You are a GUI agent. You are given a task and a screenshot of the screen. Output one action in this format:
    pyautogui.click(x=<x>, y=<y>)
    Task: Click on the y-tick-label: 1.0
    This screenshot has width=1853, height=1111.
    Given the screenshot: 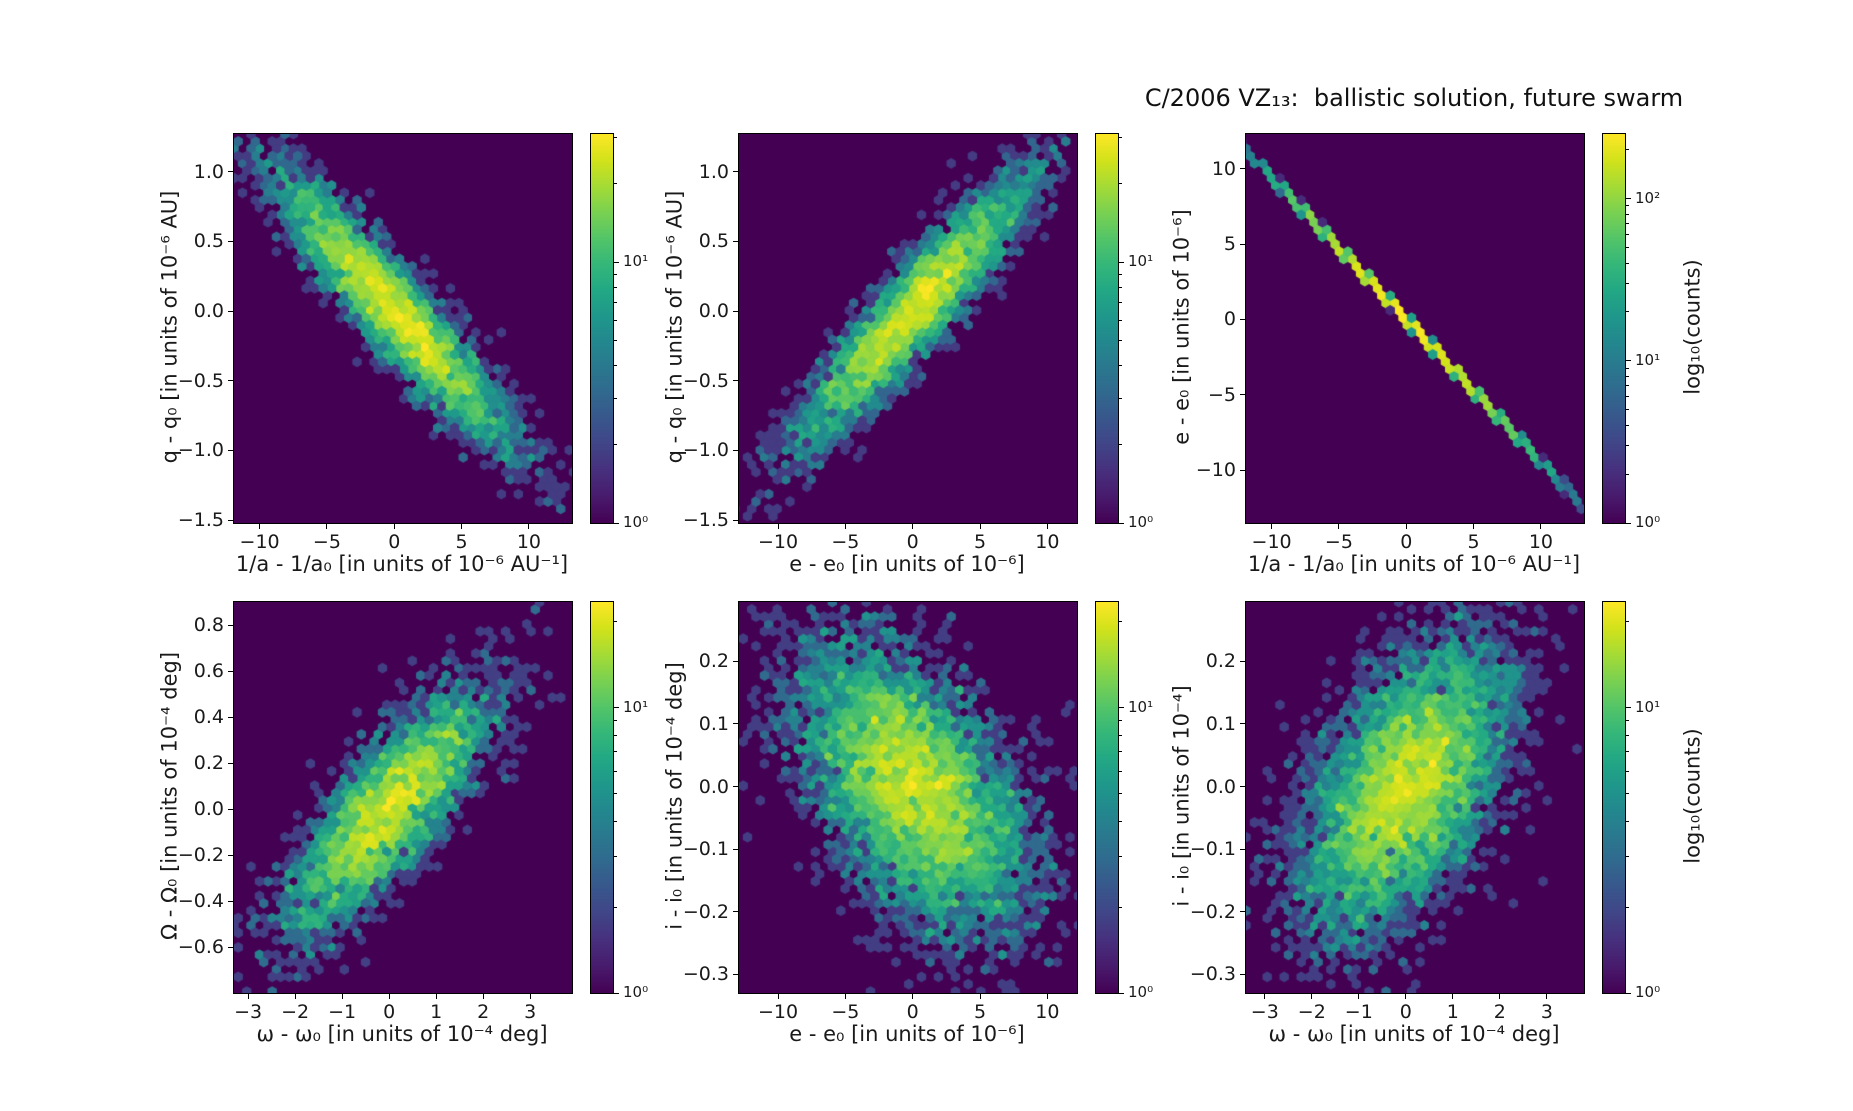 What is the action you would take?
    pyautogui.click(x=713, y=171)
    